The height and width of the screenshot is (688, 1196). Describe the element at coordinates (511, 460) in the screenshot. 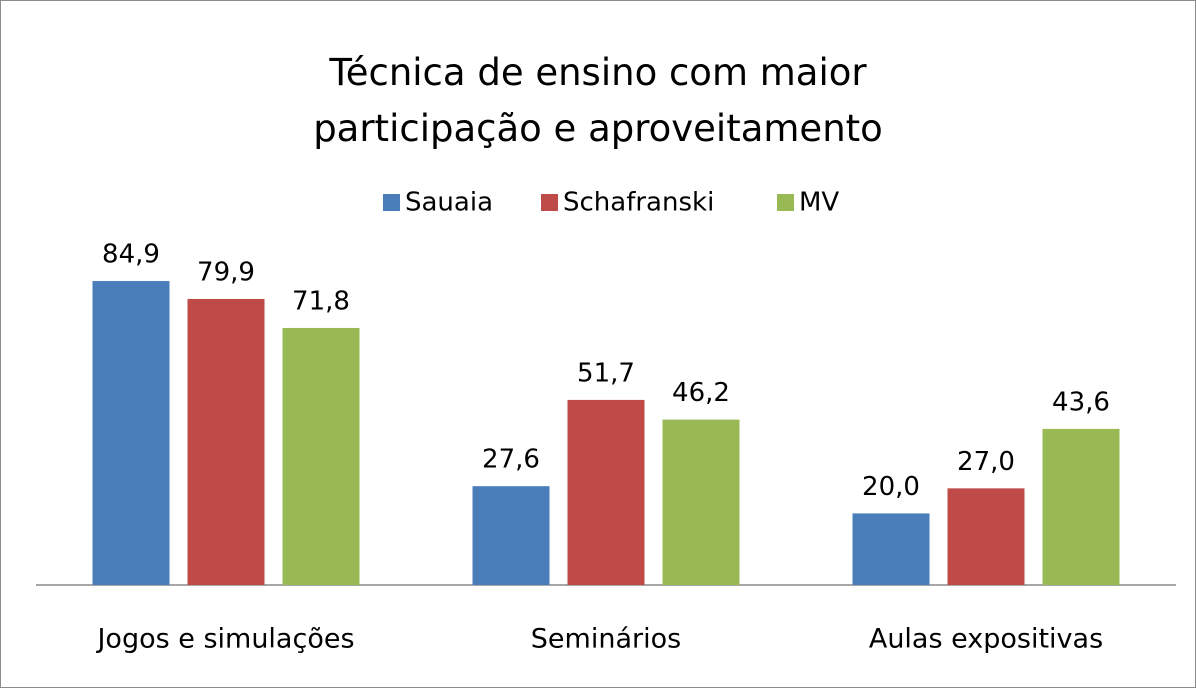

I see `data-label: 27,6` at that location.